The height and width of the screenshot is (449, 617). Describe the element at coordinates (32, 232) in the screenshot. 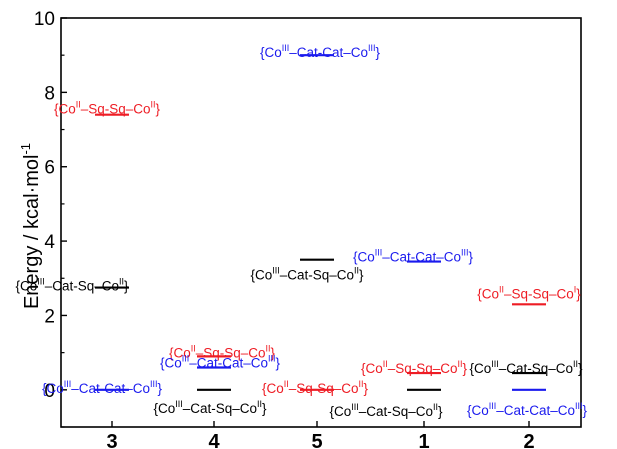

I see `y-axis-title-text: Energy / kcal·mol` at that location.